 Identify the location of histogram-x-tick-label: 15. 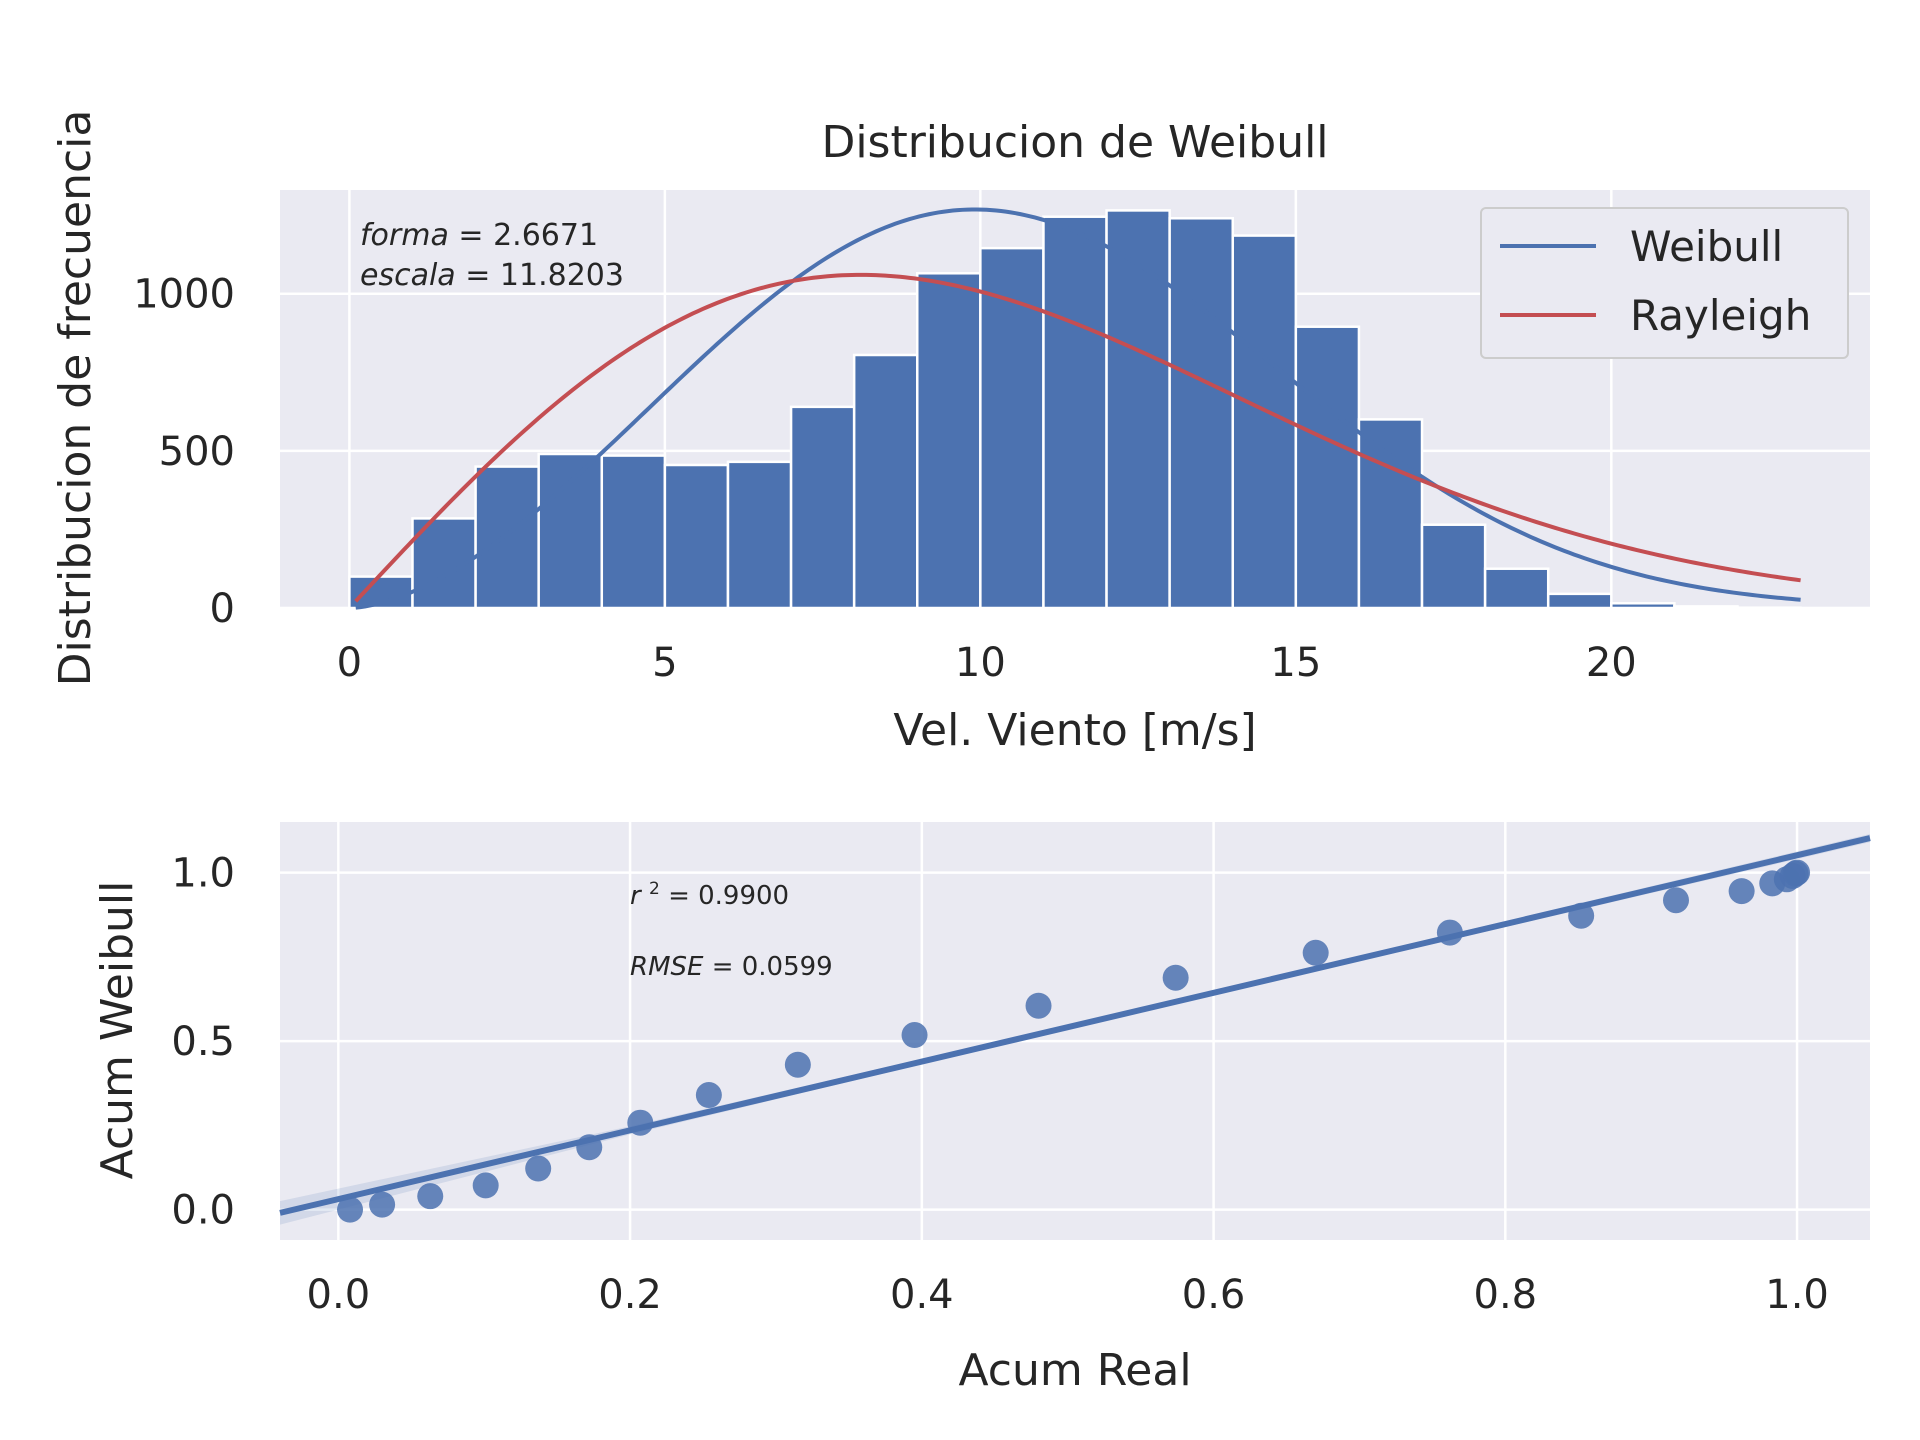
(1295, 663).